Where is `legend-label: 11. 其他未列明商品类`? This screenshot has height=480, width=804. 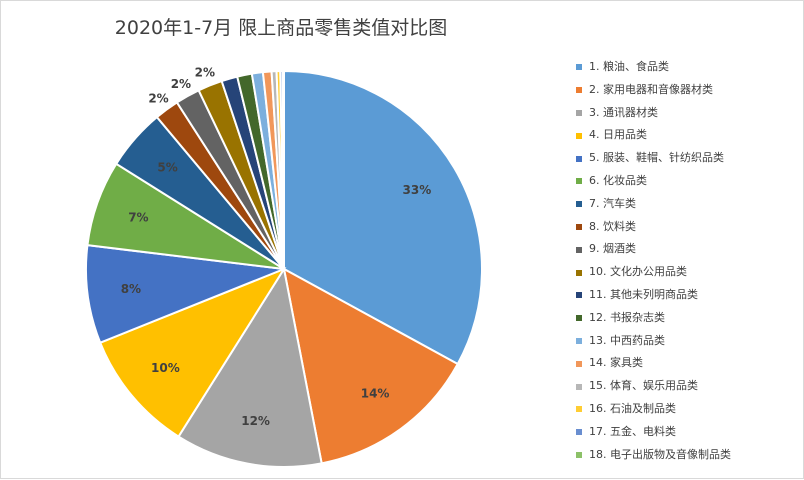
legend-label: 11. 其他未列明商品类 is located at coordinates (643, 294).